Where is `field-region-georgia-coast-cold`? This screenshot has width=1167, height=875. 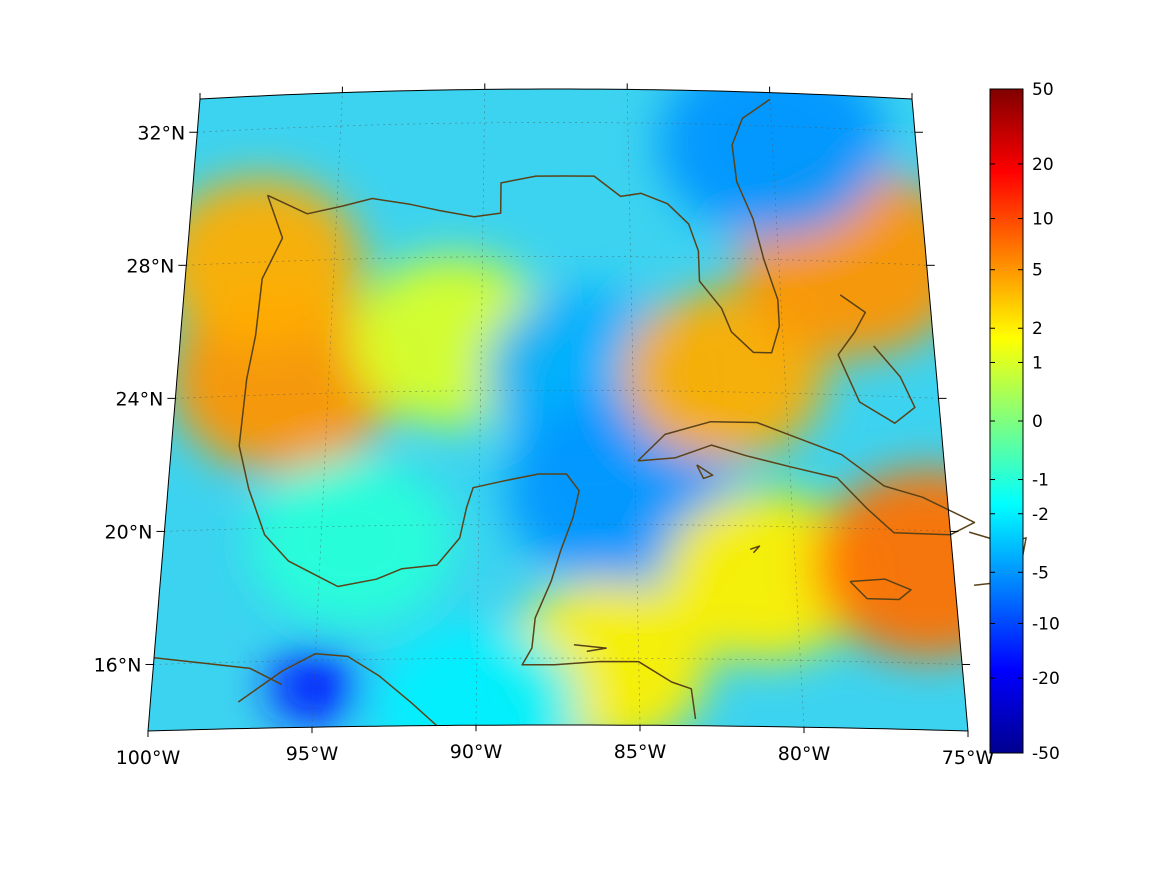 field-region-georgia-coast-cold is located at coordinates (772, 163).